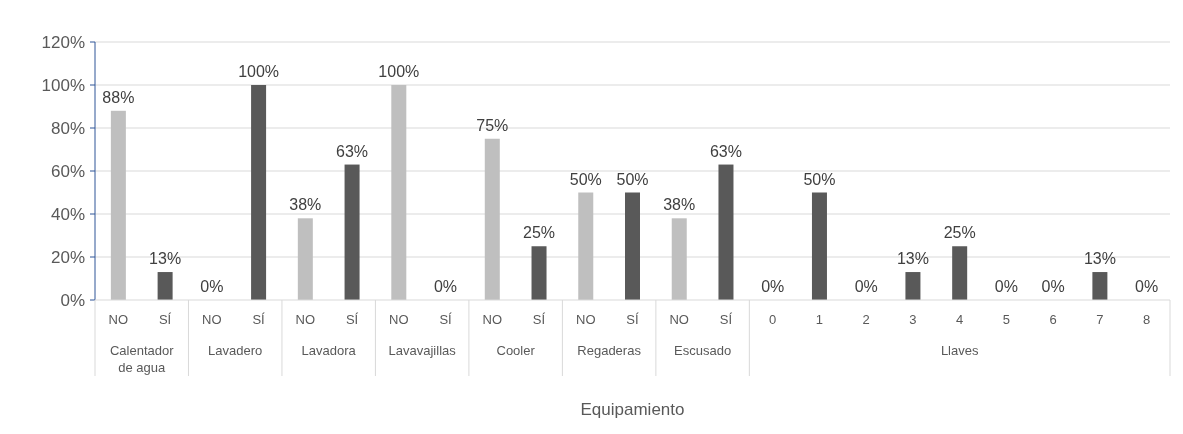  Describe the element at coordinates (1100, 319) in the screenshot. I see `x-tick-label: 7` at that location.